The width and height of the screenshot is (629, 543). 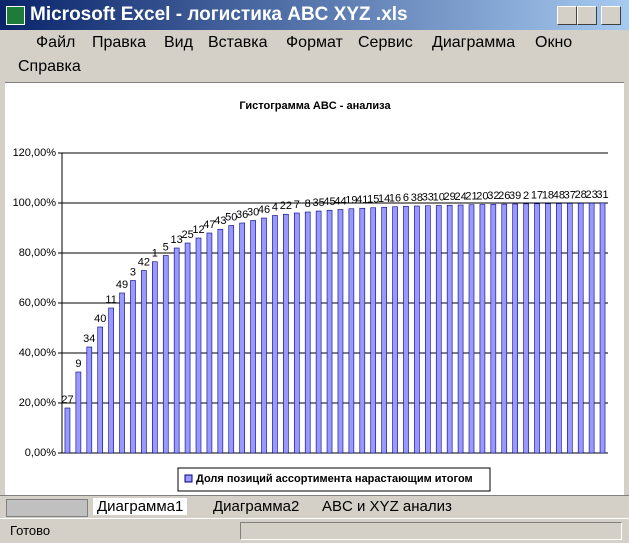 I want to click on status-text: Готово, so click(x=30, y=530).